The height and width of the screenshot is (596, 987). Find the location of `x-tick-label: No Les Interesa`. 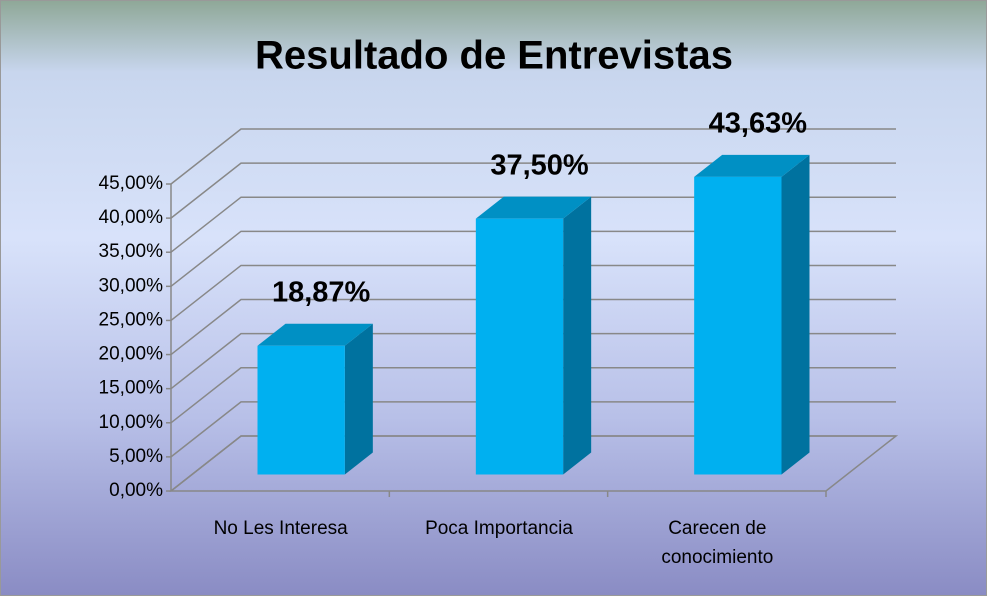

x-tick-label: No Les Interesa is located at coordinates (280, 528).